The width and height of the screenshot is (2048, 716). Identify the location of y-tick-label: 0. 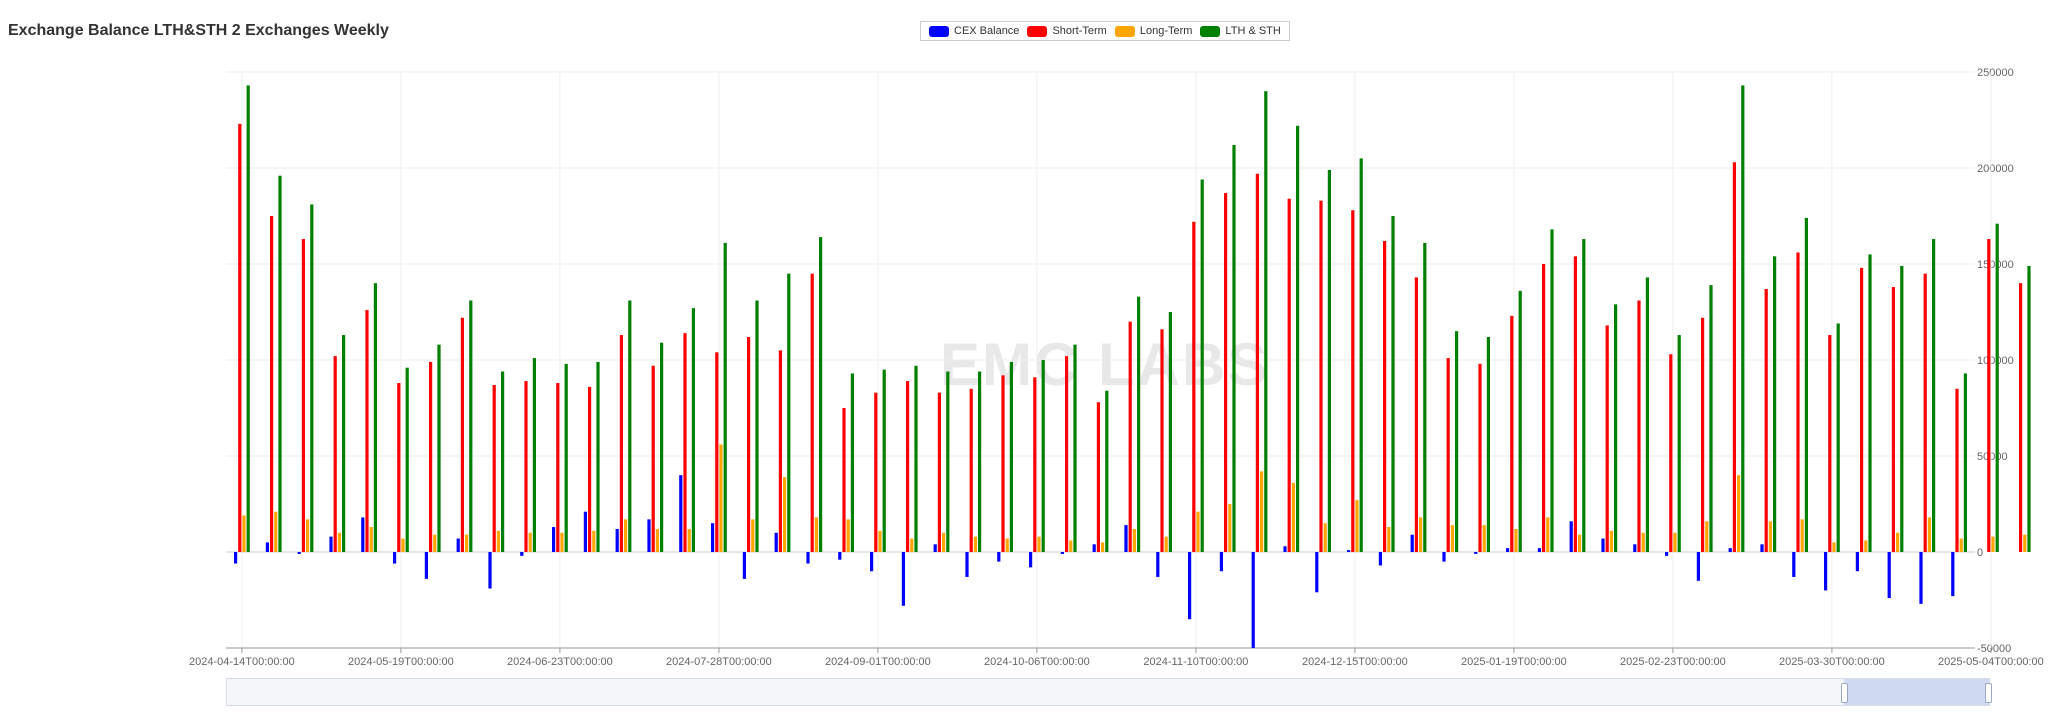
(1980, 553).